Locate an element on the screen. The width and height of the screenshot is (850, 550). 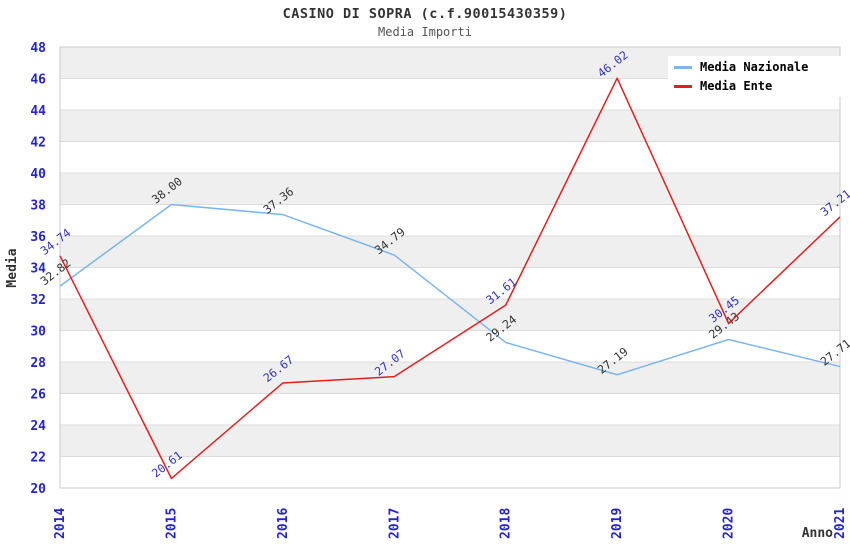
x-tick-label: 2016 is located at coordinates (283, 523).